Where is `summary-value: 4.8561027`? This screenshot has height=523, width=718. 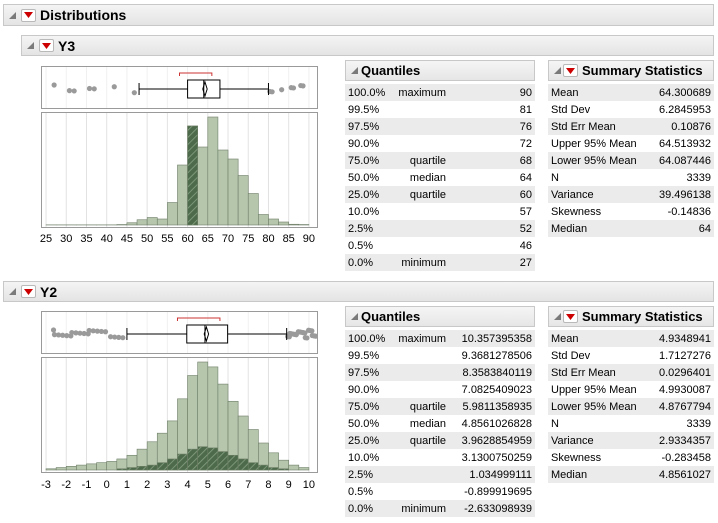 summary-value: 4.8561027 is located at coordinates (677, 474).